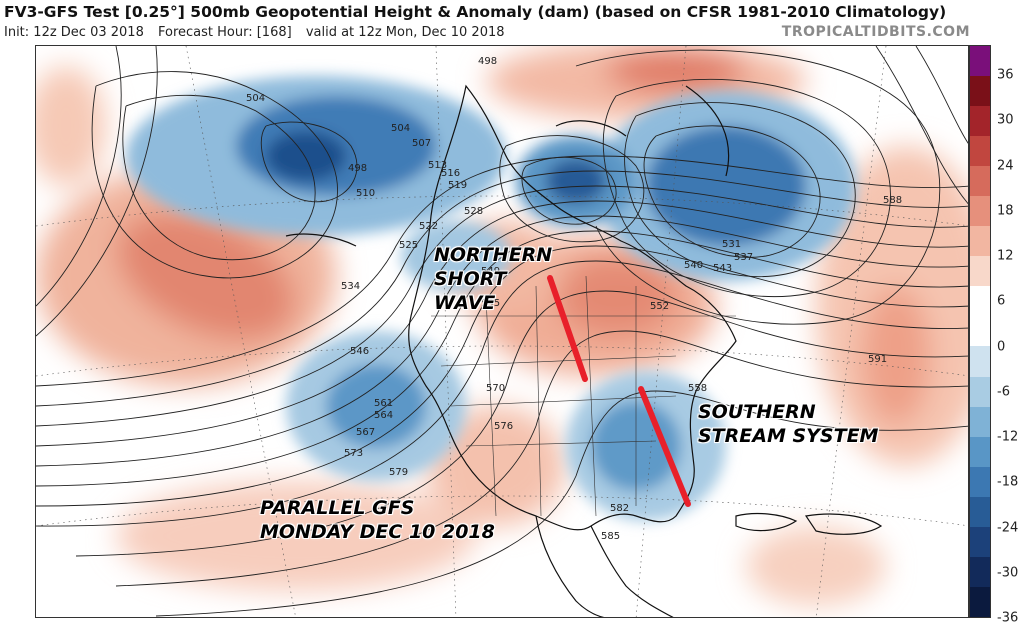 The width and height of the screenshot is (1024, 638). I want to click on contour-label: 513, so click(437, 165).